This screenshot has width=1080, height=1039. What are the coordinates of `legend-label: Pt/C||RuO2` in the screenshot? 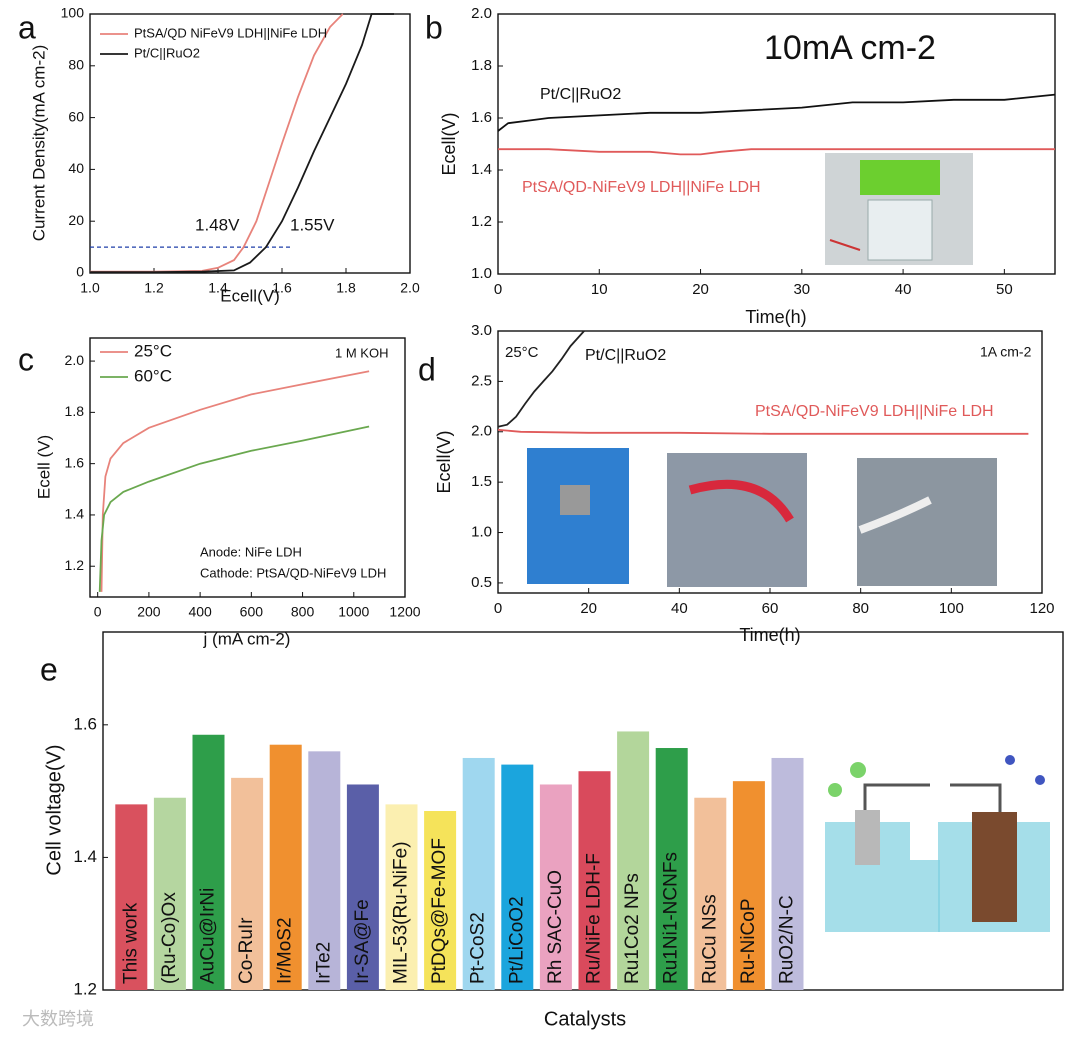 It's located at (167, 52).